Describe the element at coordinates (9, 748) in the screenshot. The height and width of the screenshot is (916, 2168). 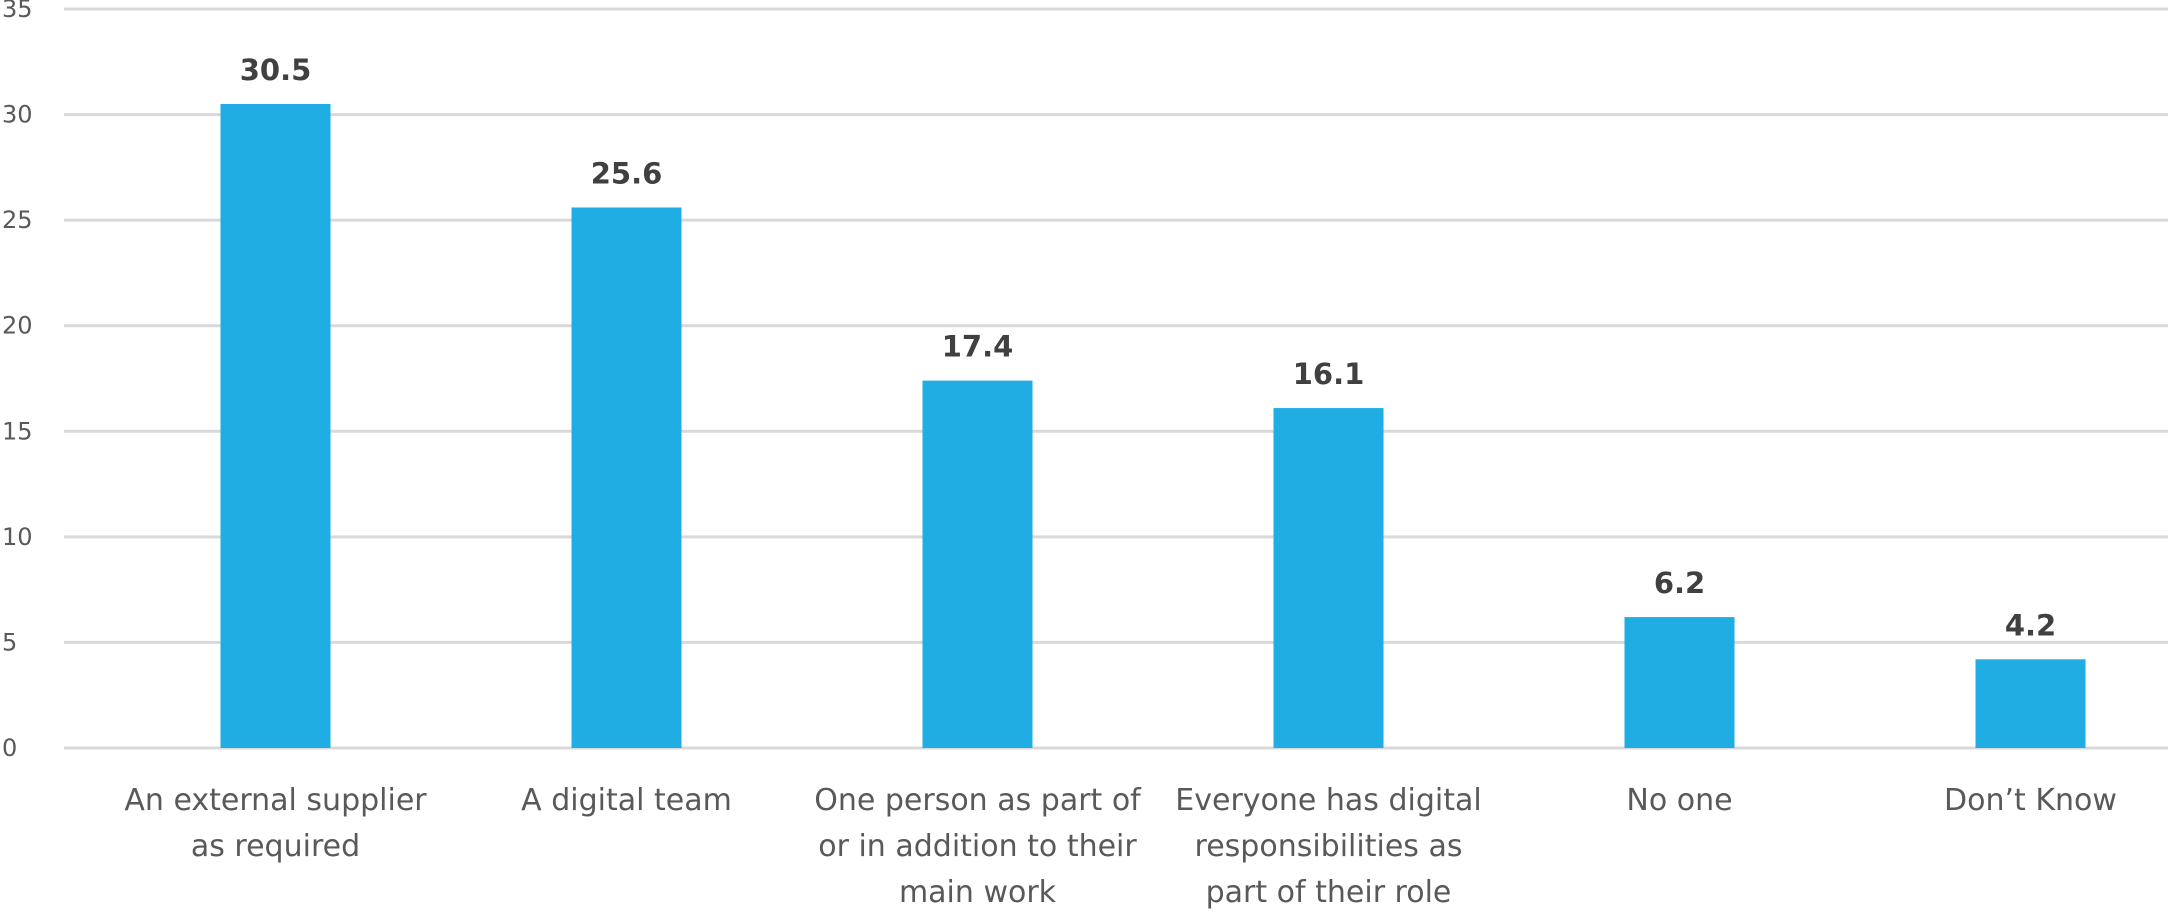
I see `y-tick-label: 0` at that location.